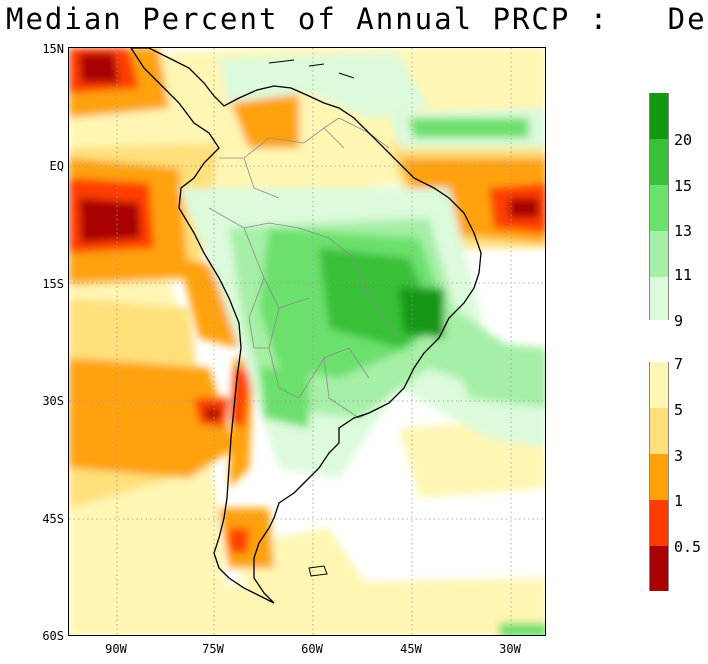 The height and width of the screenshot is (664, 708). Describe the element at coordinates (53, 284) in the screenshot. I see `lat-label-15s: 15S` at that location.